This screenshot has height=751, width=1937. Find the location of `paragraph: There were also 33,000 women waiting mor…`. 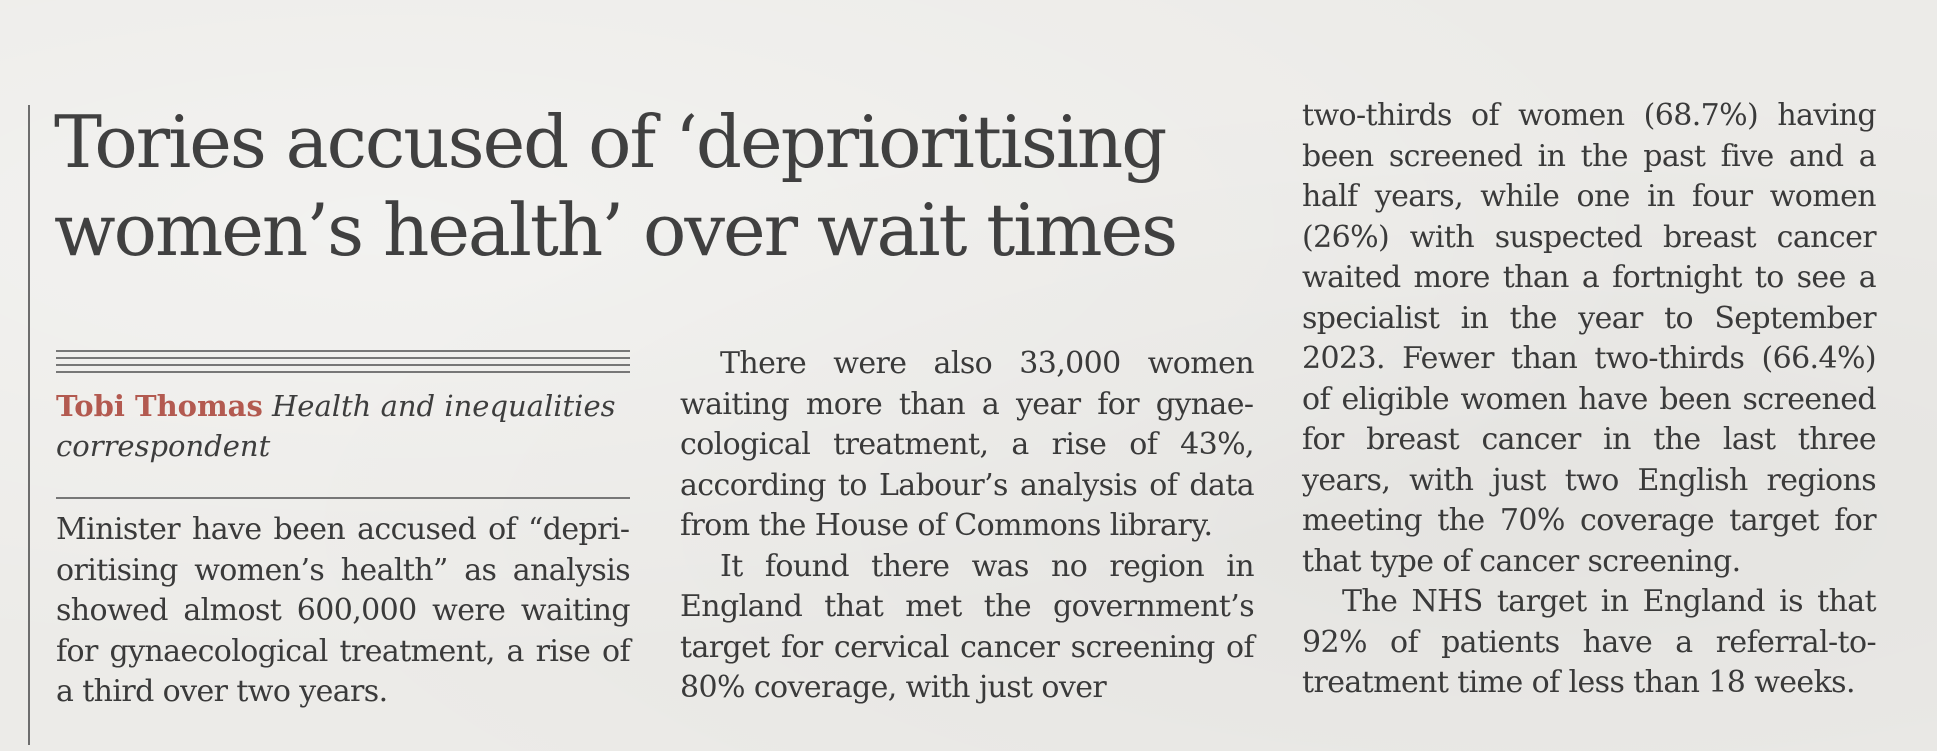

paragraph: There were also 33,000 women waiting mor… is located at coordinates (967, 444).